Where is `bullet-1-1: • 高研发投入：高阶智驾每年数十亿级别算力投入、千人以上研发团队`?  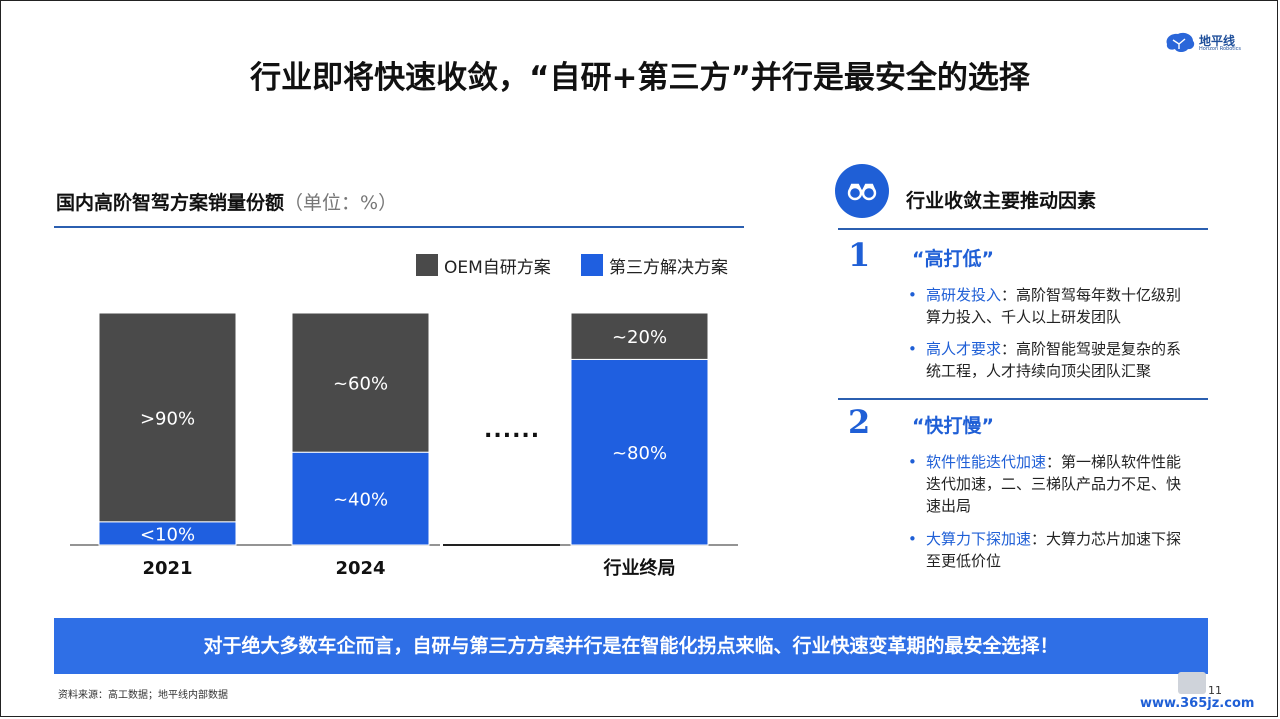
bullet-1-1: • 高研发投入：高阶智驾每年数十亿级别算力投入、千人以上研发团队 is located at coordinates (1050, 306).